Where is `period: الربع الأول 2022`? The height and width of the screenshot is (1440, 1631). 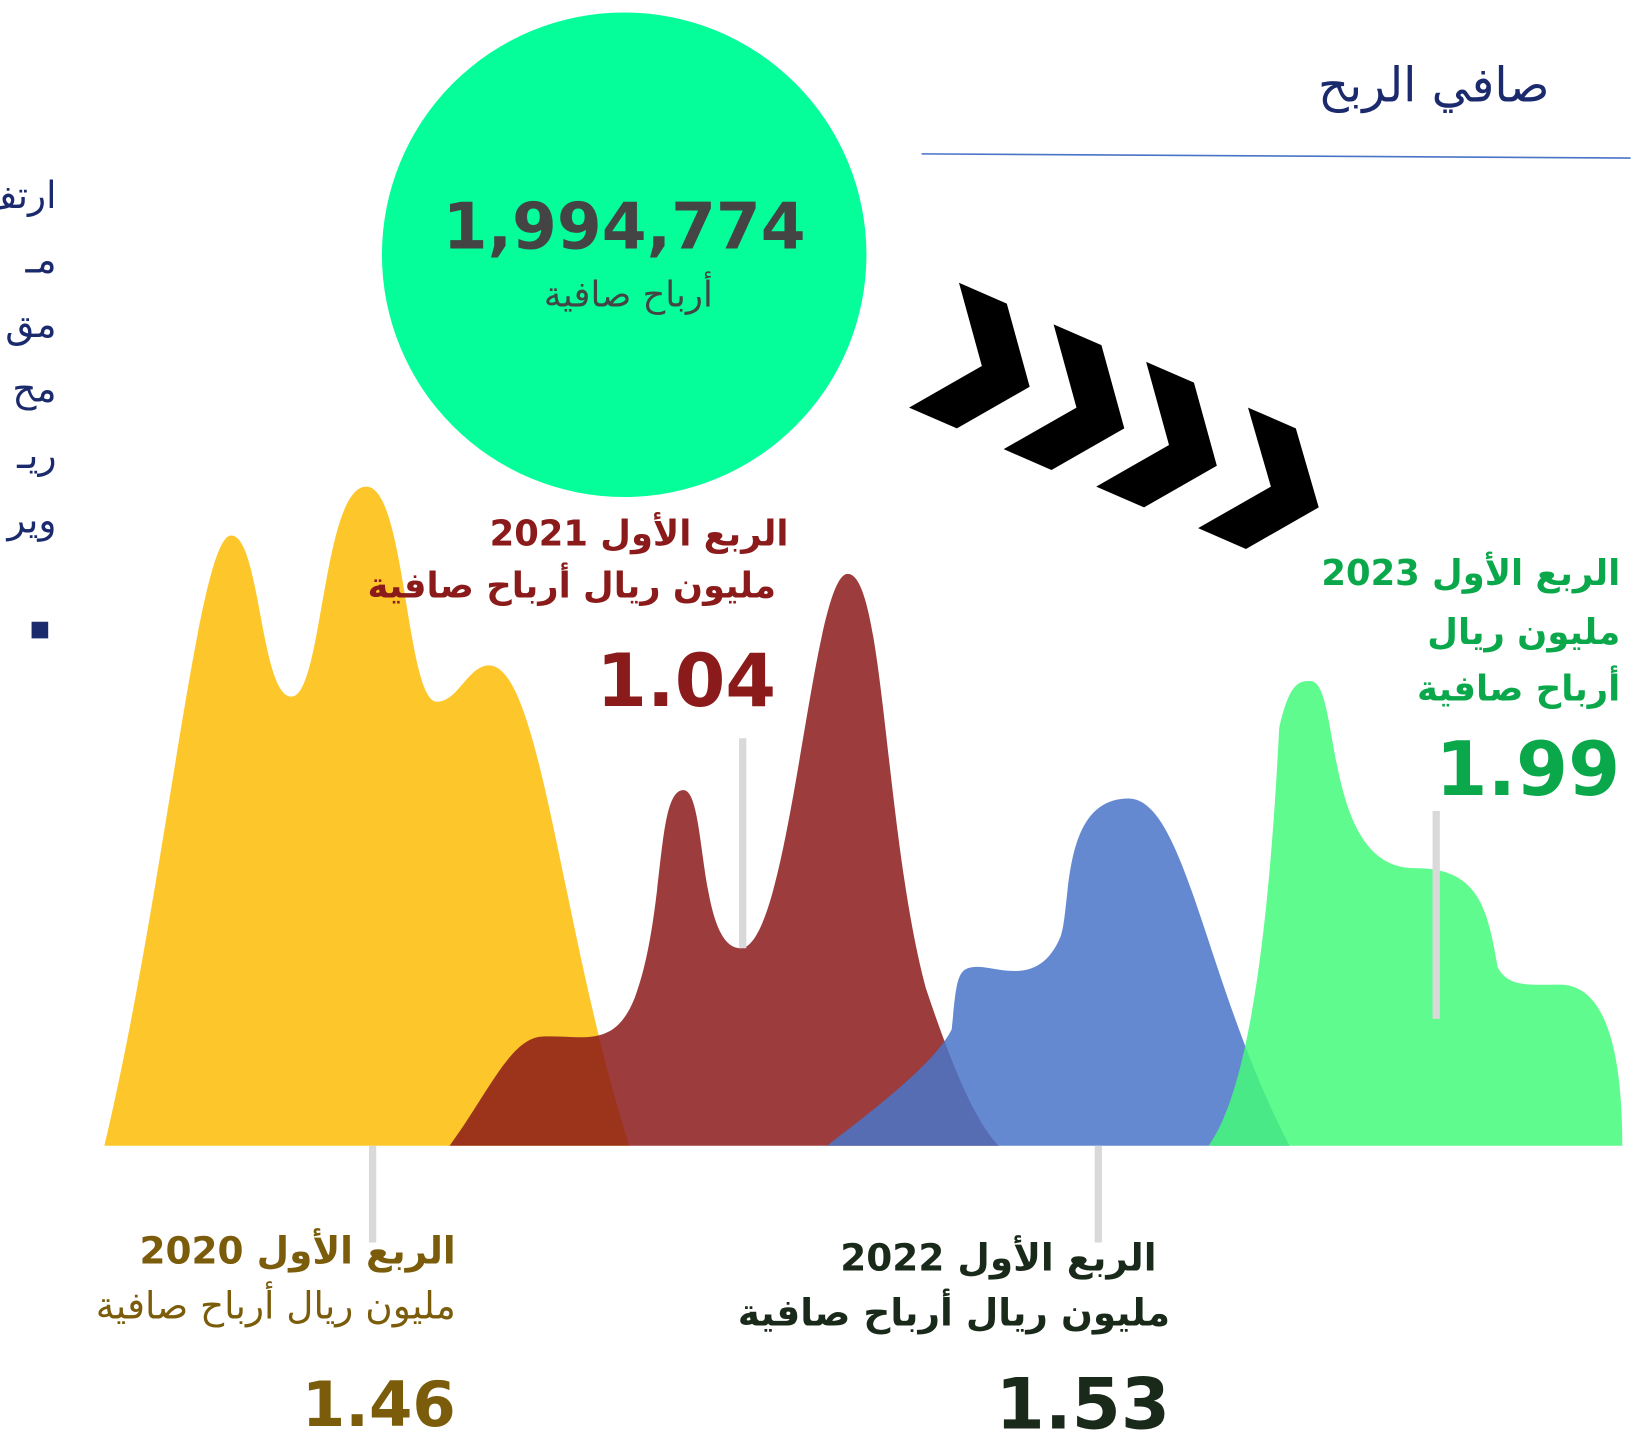 period: الربع الأول 2022 is located at coordinates (998, 1257).